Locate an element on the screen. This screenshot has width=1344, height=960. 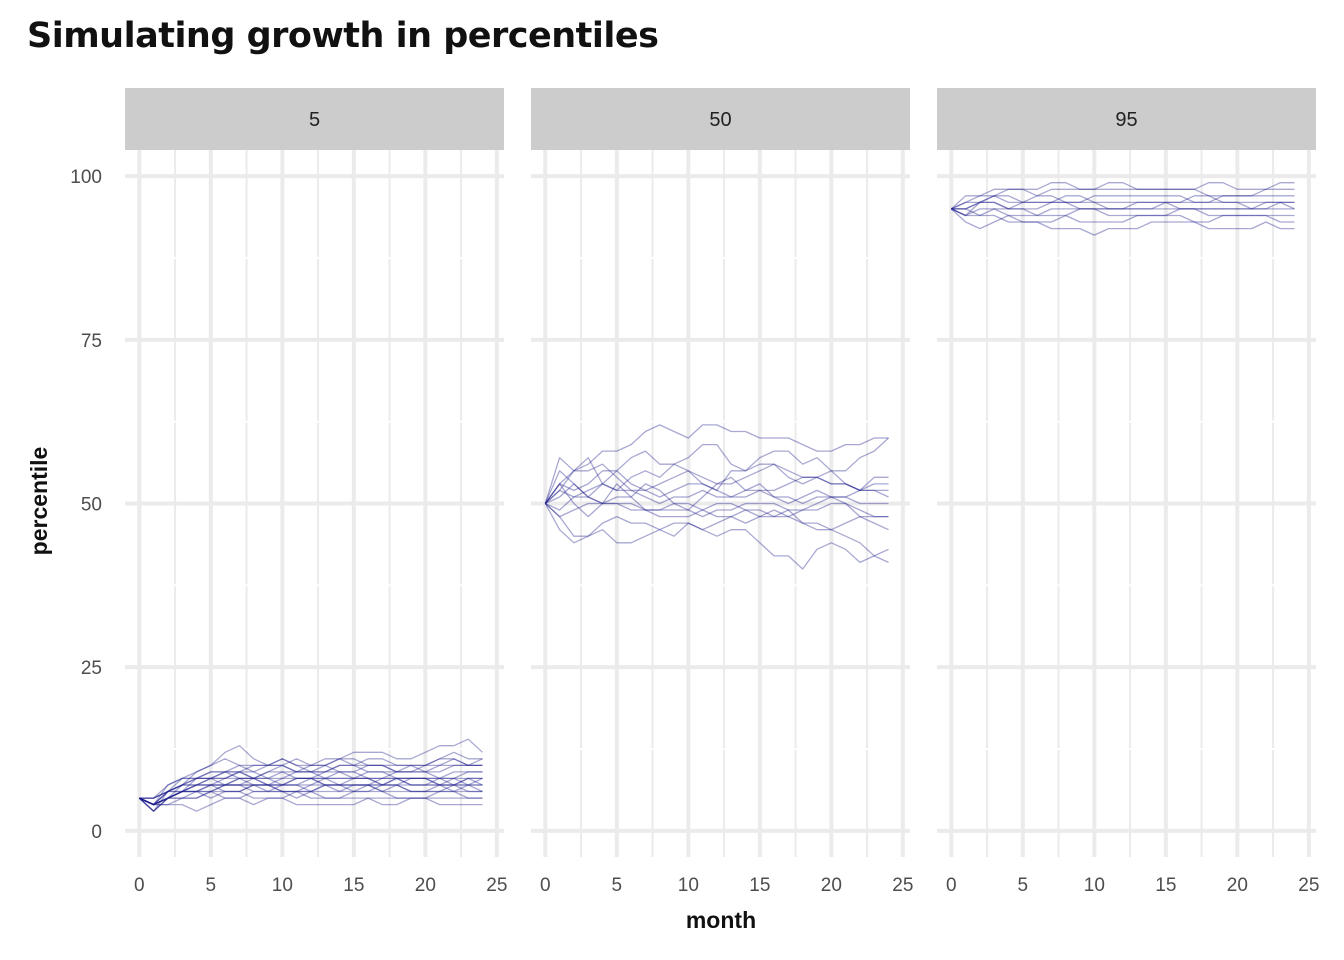
chart-title: Simulating growth in percentiles is located at coordinates (343, 36).